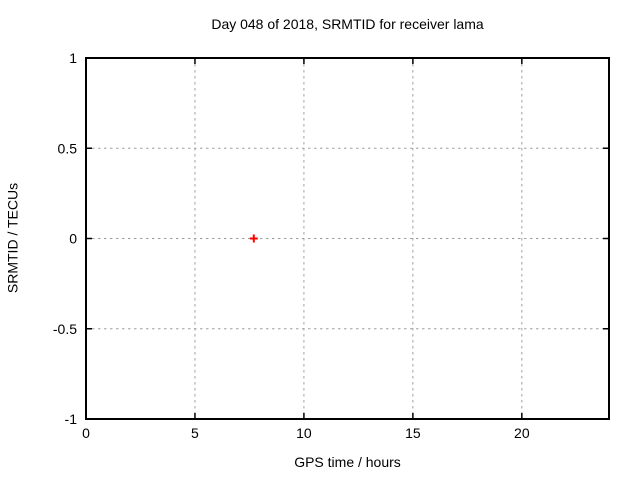 The height and width of the screenshot is (480, 640). I want to click on x-tick-label: 15, so click(413, 433).